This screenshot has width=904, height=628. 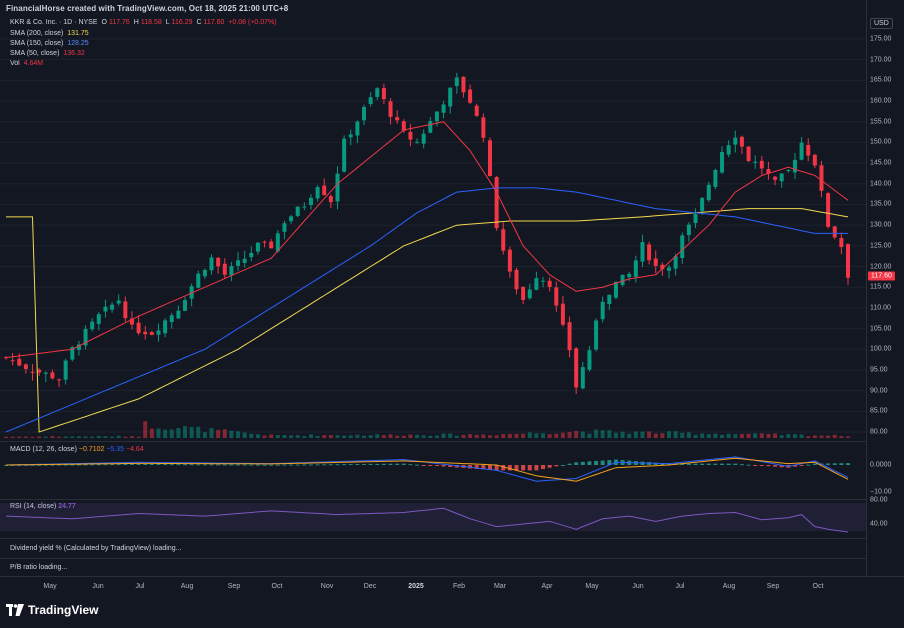 What do you see at coordinates (427, 469) in the screenshot?
I see `signal-line` at bounding box center [427, 469].